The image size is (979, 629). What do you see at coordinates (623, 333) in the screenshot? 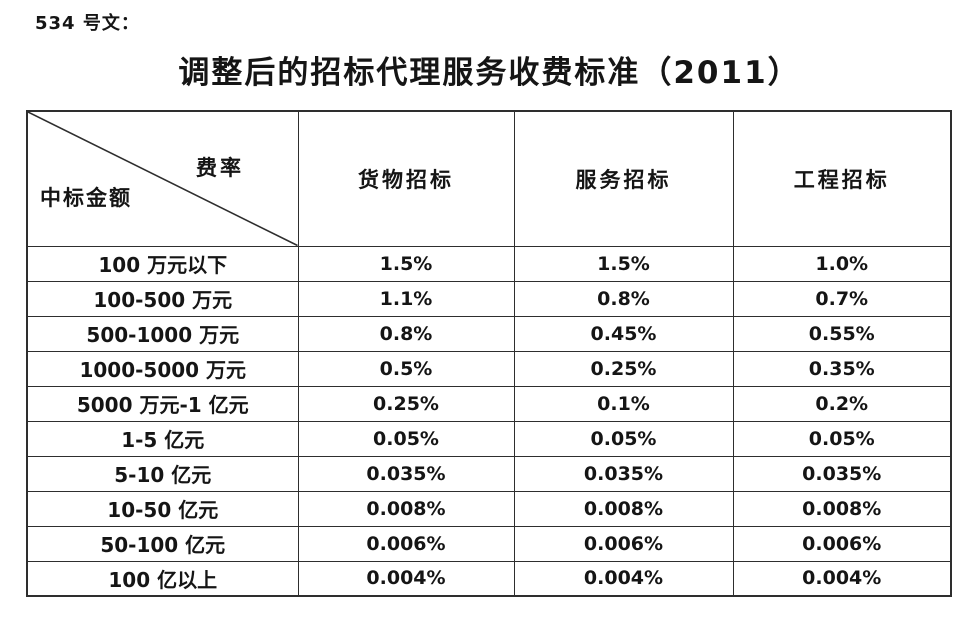
I see `service-rate-cell: 0.45%` at bounding box center [623, 333].